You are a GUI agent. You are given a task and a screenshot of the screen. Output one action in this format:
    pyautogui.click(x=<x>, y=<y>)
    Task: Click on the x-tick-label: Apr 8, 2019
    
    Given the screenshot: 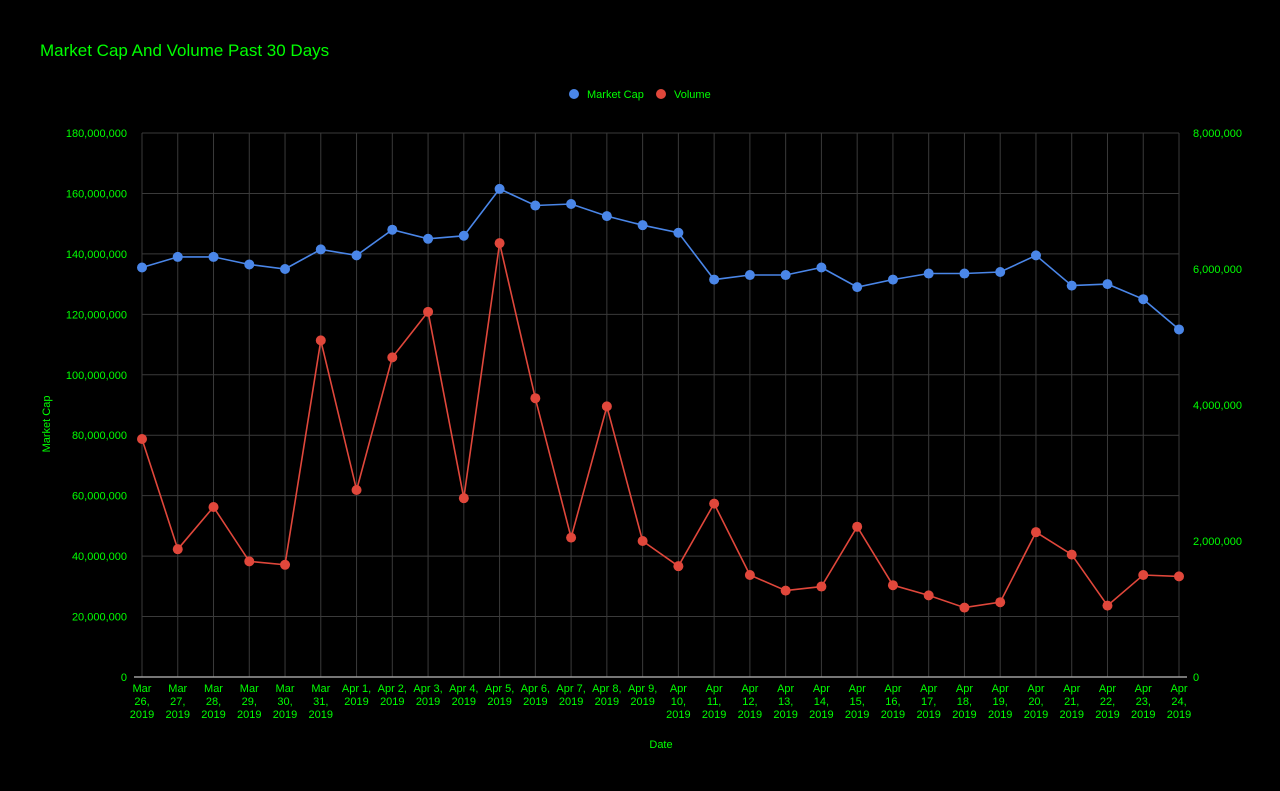 What is the action you would take?
    pyautogui.click(x=606, y=695)
    